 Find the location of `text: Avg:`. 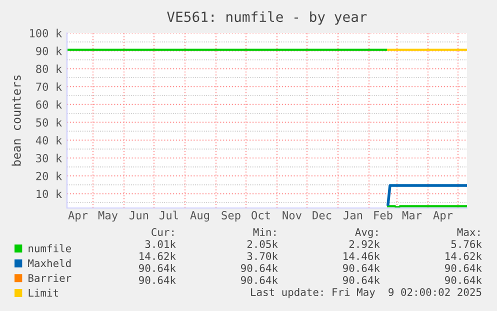

text: Avg: is located at coordinates (366, 233).